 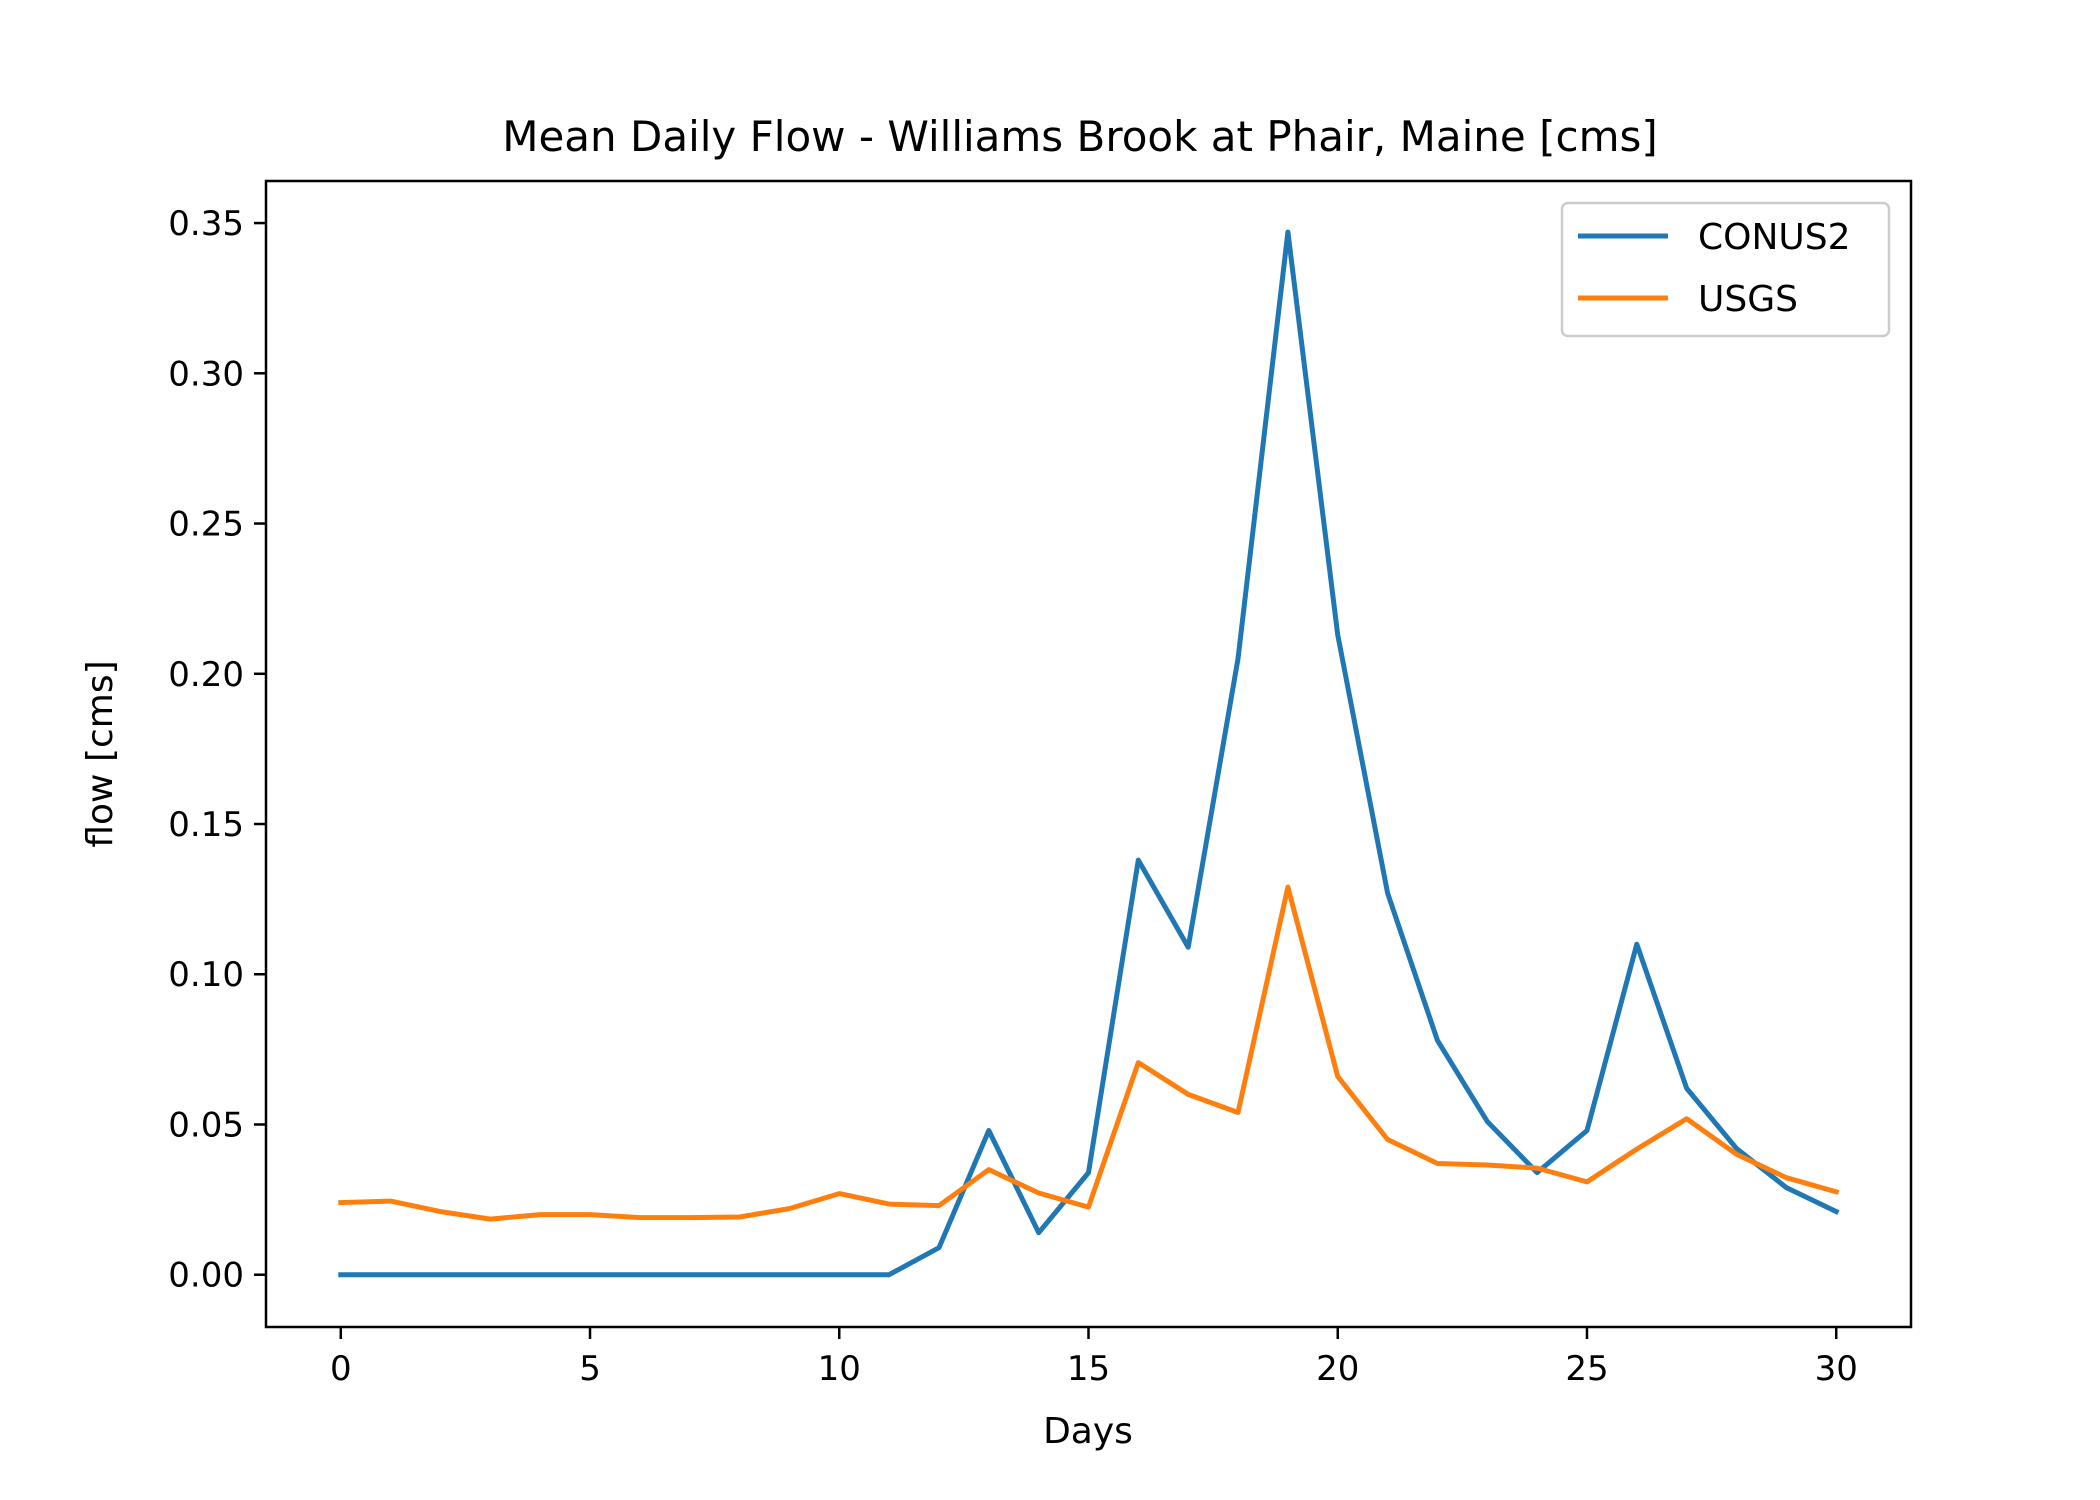 I want to click on y-axis-label: flow [cms], so click(x=100, y=753).